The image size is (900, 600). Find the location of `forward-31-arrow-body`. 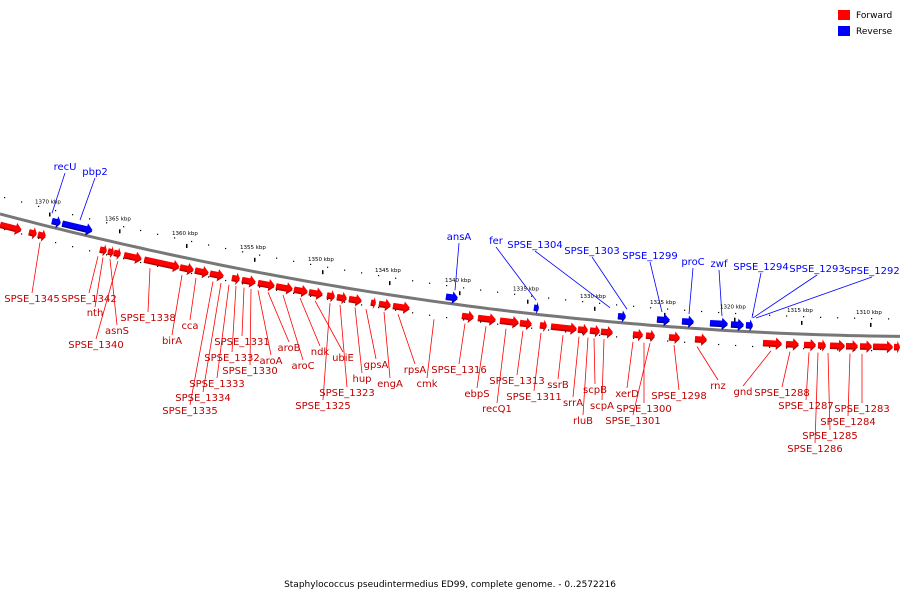

forward-31-arrow-body is located at coordinates (606, 332).